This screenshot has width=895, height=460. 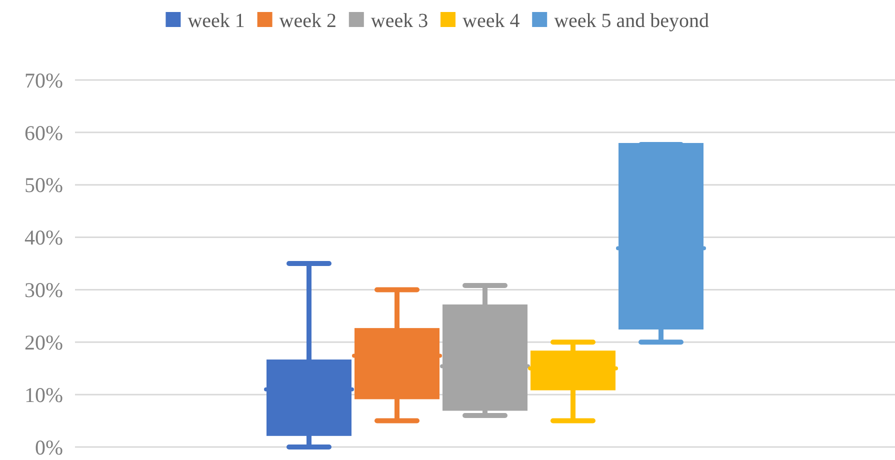 What do you see at coordinates (491, 21) in the screenshot?
I see `legend-label: week 4` at bounding box center [491, 21].